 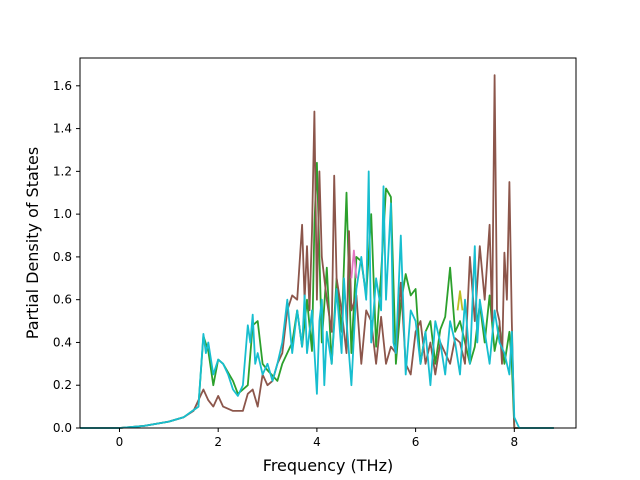 What do you see at coordinates (62, 214) in the screenshot?
I see `y-tick-label: 1.0` at bounding box center [62, 214].